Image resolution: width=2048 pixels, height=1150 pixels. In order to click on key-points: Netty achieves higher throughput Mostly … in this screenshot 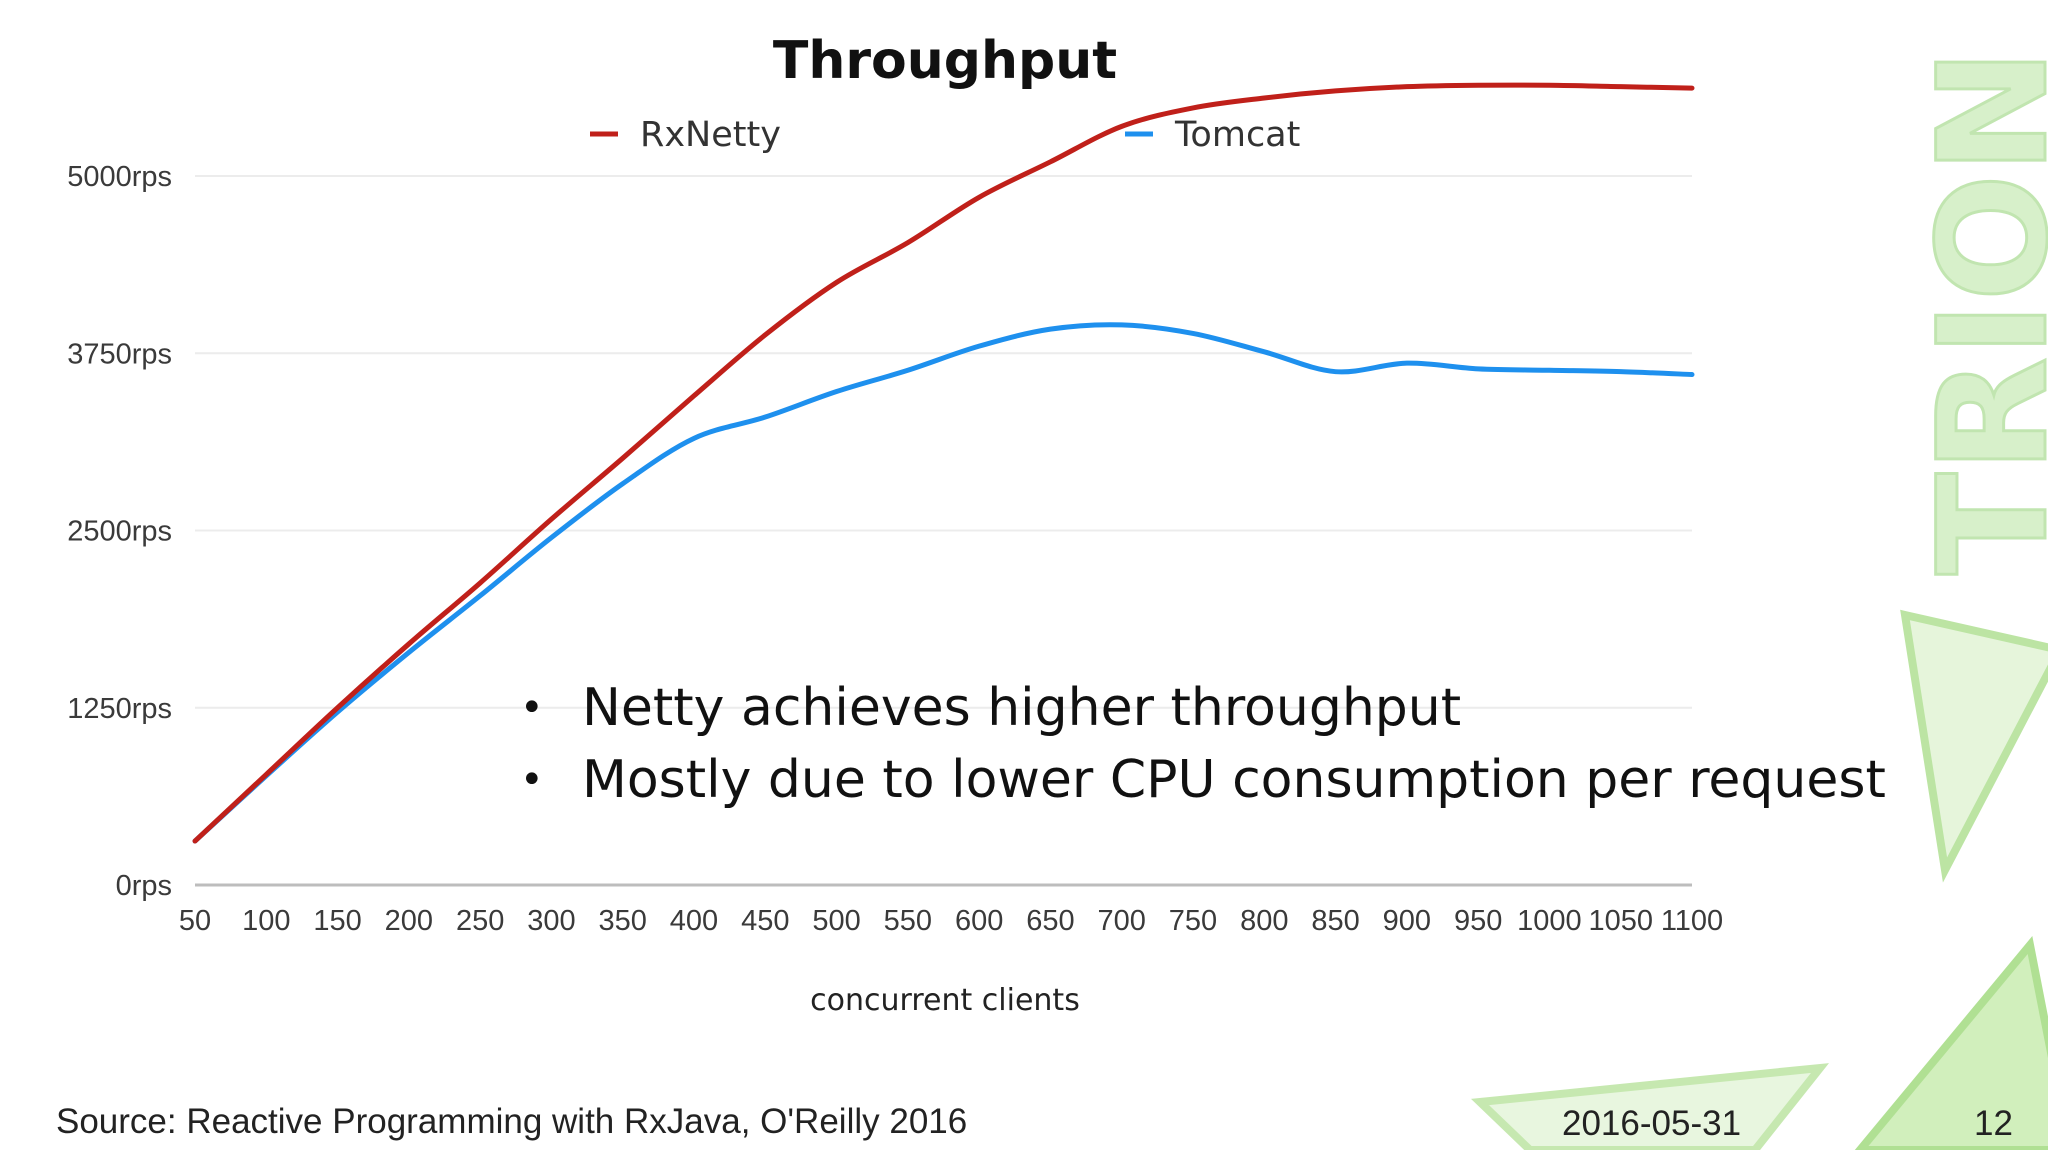, I will do `click(1203, 744)`.